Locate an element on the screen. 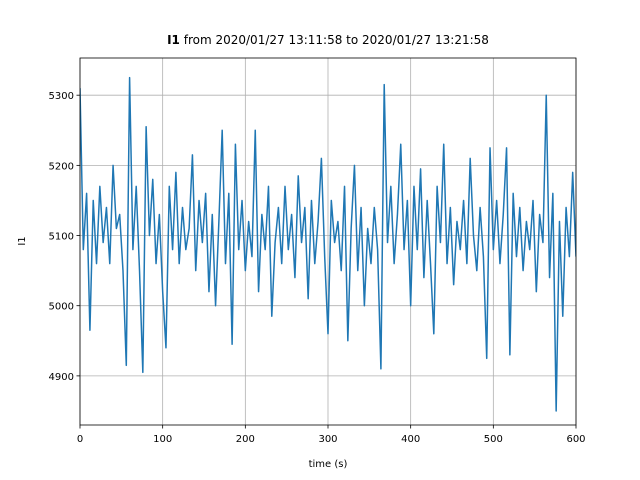  y-tick-label: 5200 is located at coordinates (61, 166).